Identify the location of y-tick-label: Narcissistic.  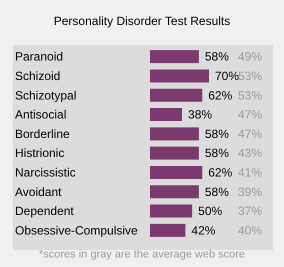
(45, 172).